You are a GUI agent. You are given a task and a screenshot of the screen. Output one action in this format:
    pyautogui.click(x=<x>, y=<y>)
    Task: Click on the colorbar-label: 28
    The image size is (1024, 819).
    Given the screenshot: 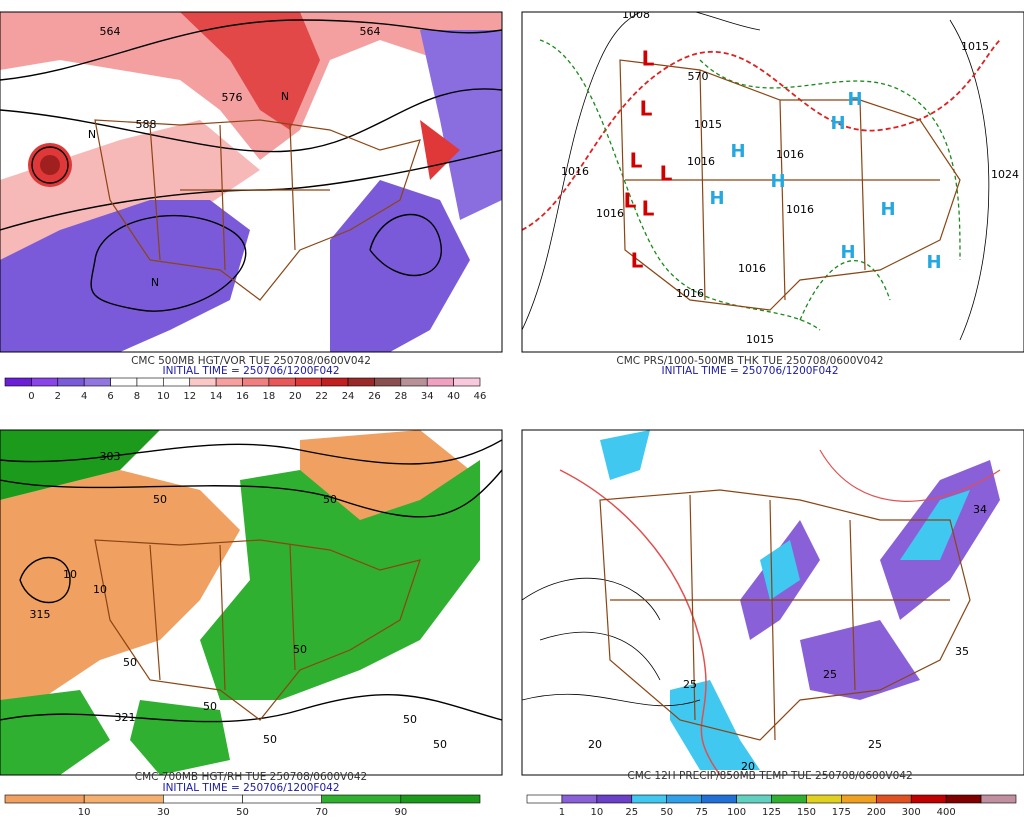 What is the action you would take?
    pyautogui.click(x=400, y=396)
    